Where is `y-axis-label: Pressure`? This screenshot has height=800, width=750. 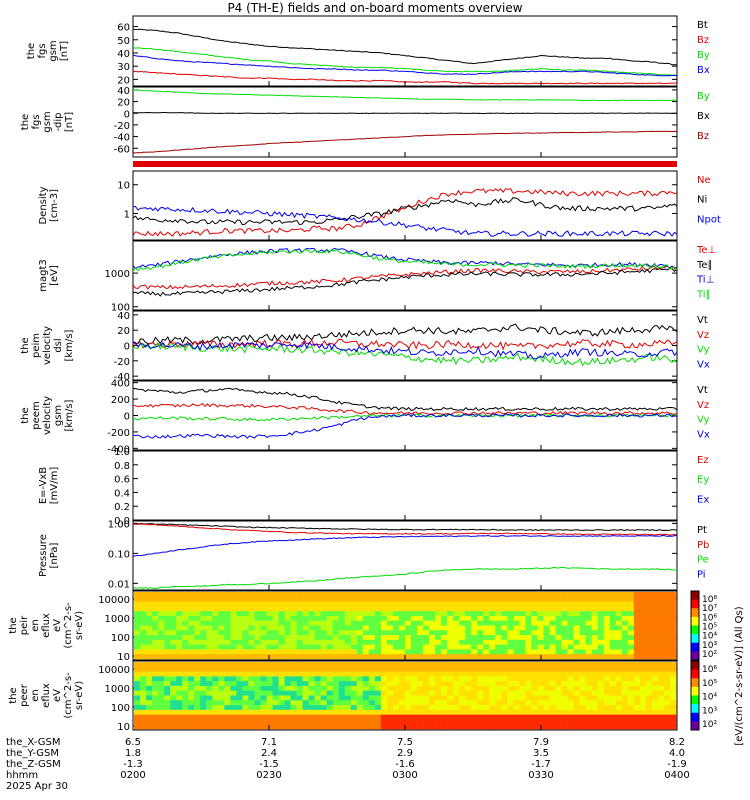 y-axis-label: Pressure is located at coordinates (43, 555).